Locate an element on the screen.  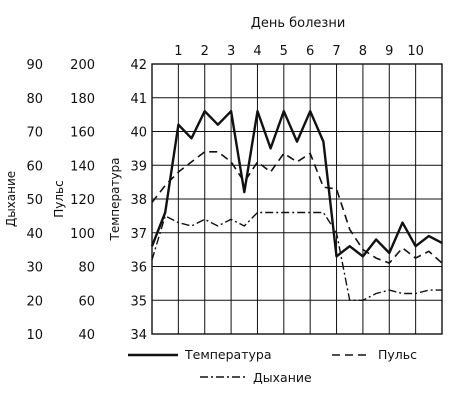
legend: Температура Пульс Дыхание is located at coordinates (272, 366).